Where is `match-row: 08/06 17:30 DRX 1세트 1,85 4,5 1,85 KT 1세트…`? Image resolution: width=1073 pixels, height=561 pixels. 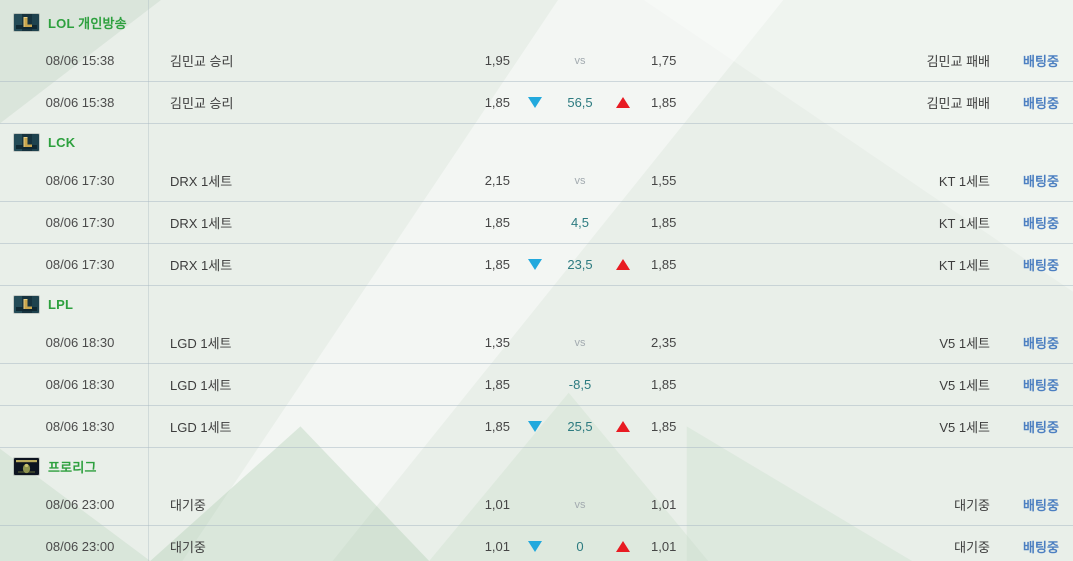
match-row: 08/06 17:30 DRX 1세트 1,85 4,5 1,85 KT 1세트… is located at coordinates (536, 223).